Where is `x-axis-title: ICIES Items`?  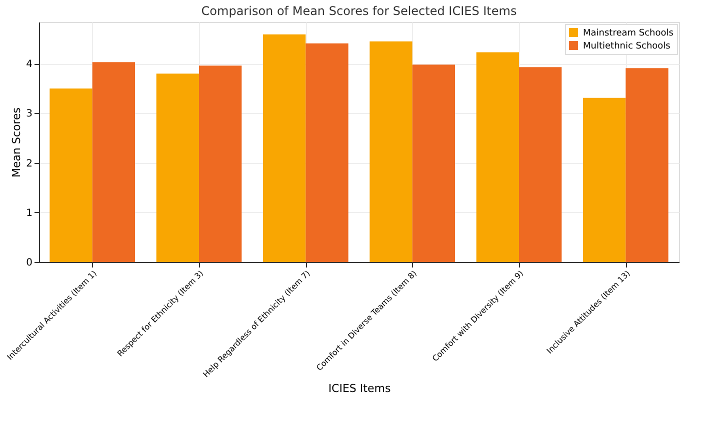
x-axis-title: ICIES Items is located at coordinates (359, 389).